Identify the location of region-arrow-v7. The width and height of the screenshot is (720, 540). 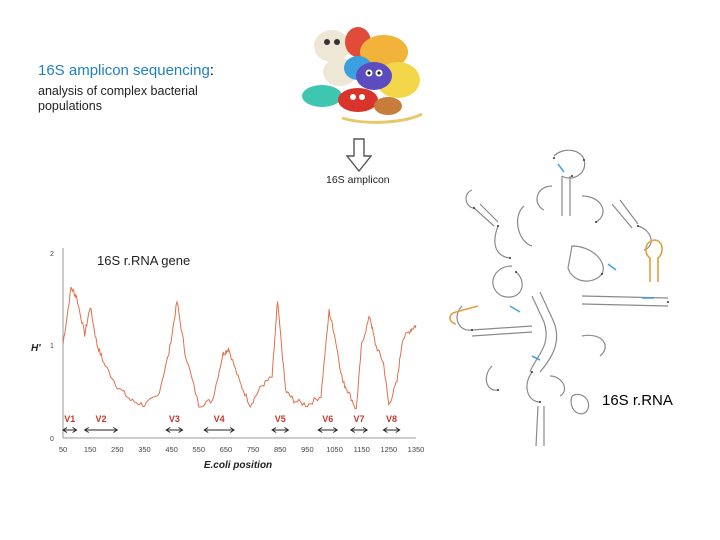
(359, 430).